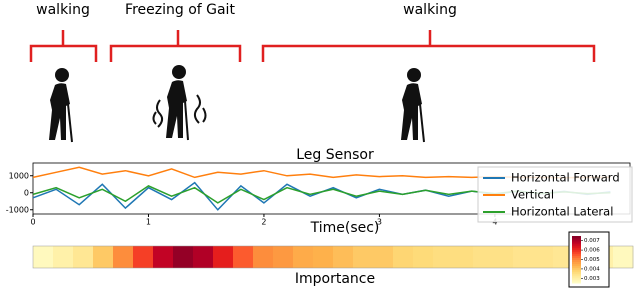  I want to click on x-tick-label: 0, so click(32, 222).